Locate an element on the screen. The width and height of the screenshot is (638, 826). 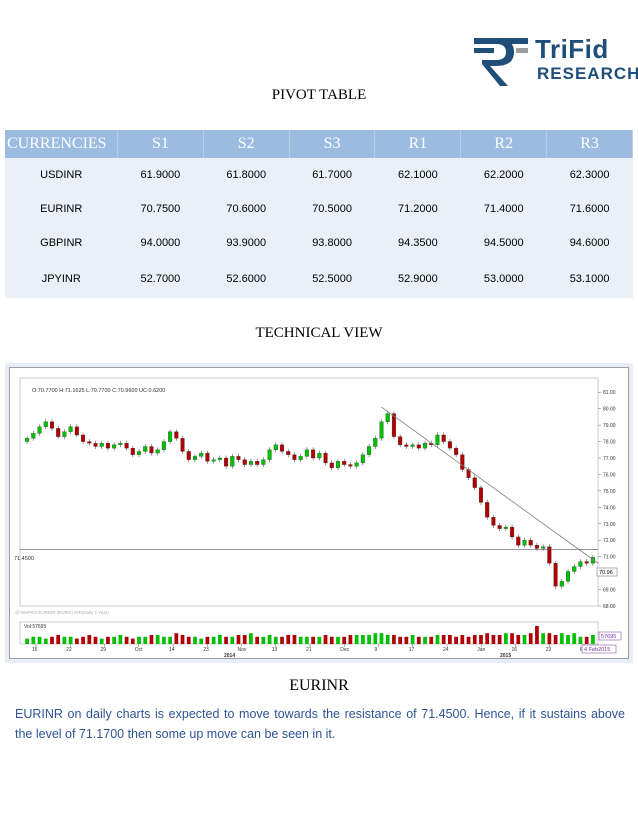
last-price-tag: 70.96 is located at coordinates (606, 573).